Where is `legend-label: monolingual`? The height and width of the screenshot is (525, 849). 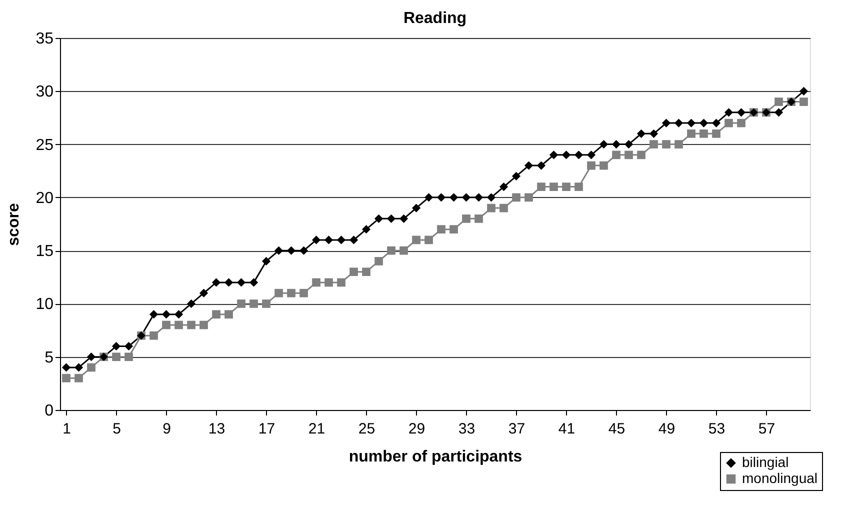 legend-label: monolingual is located at coordinates (780, 478).